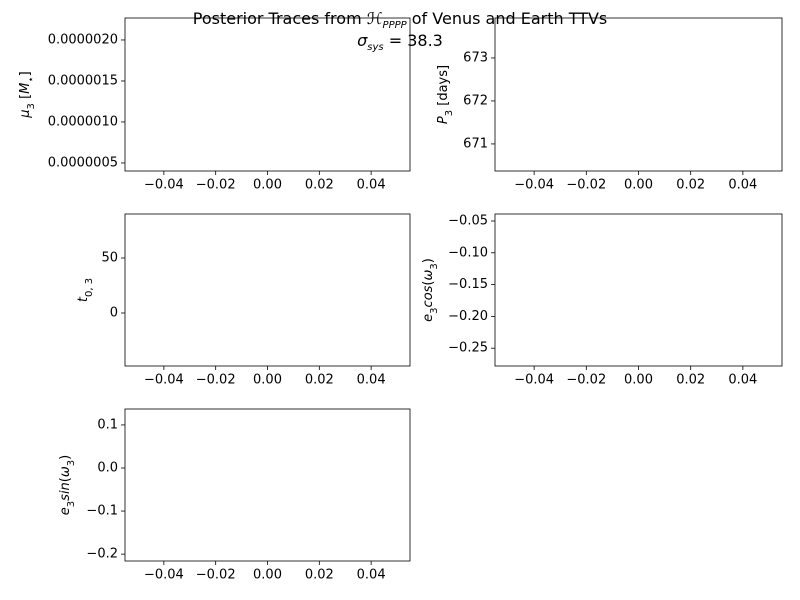 The height and width of the screenshot is (600, 800). I want to click on y-axis-label-part: ], so click(25, 73).